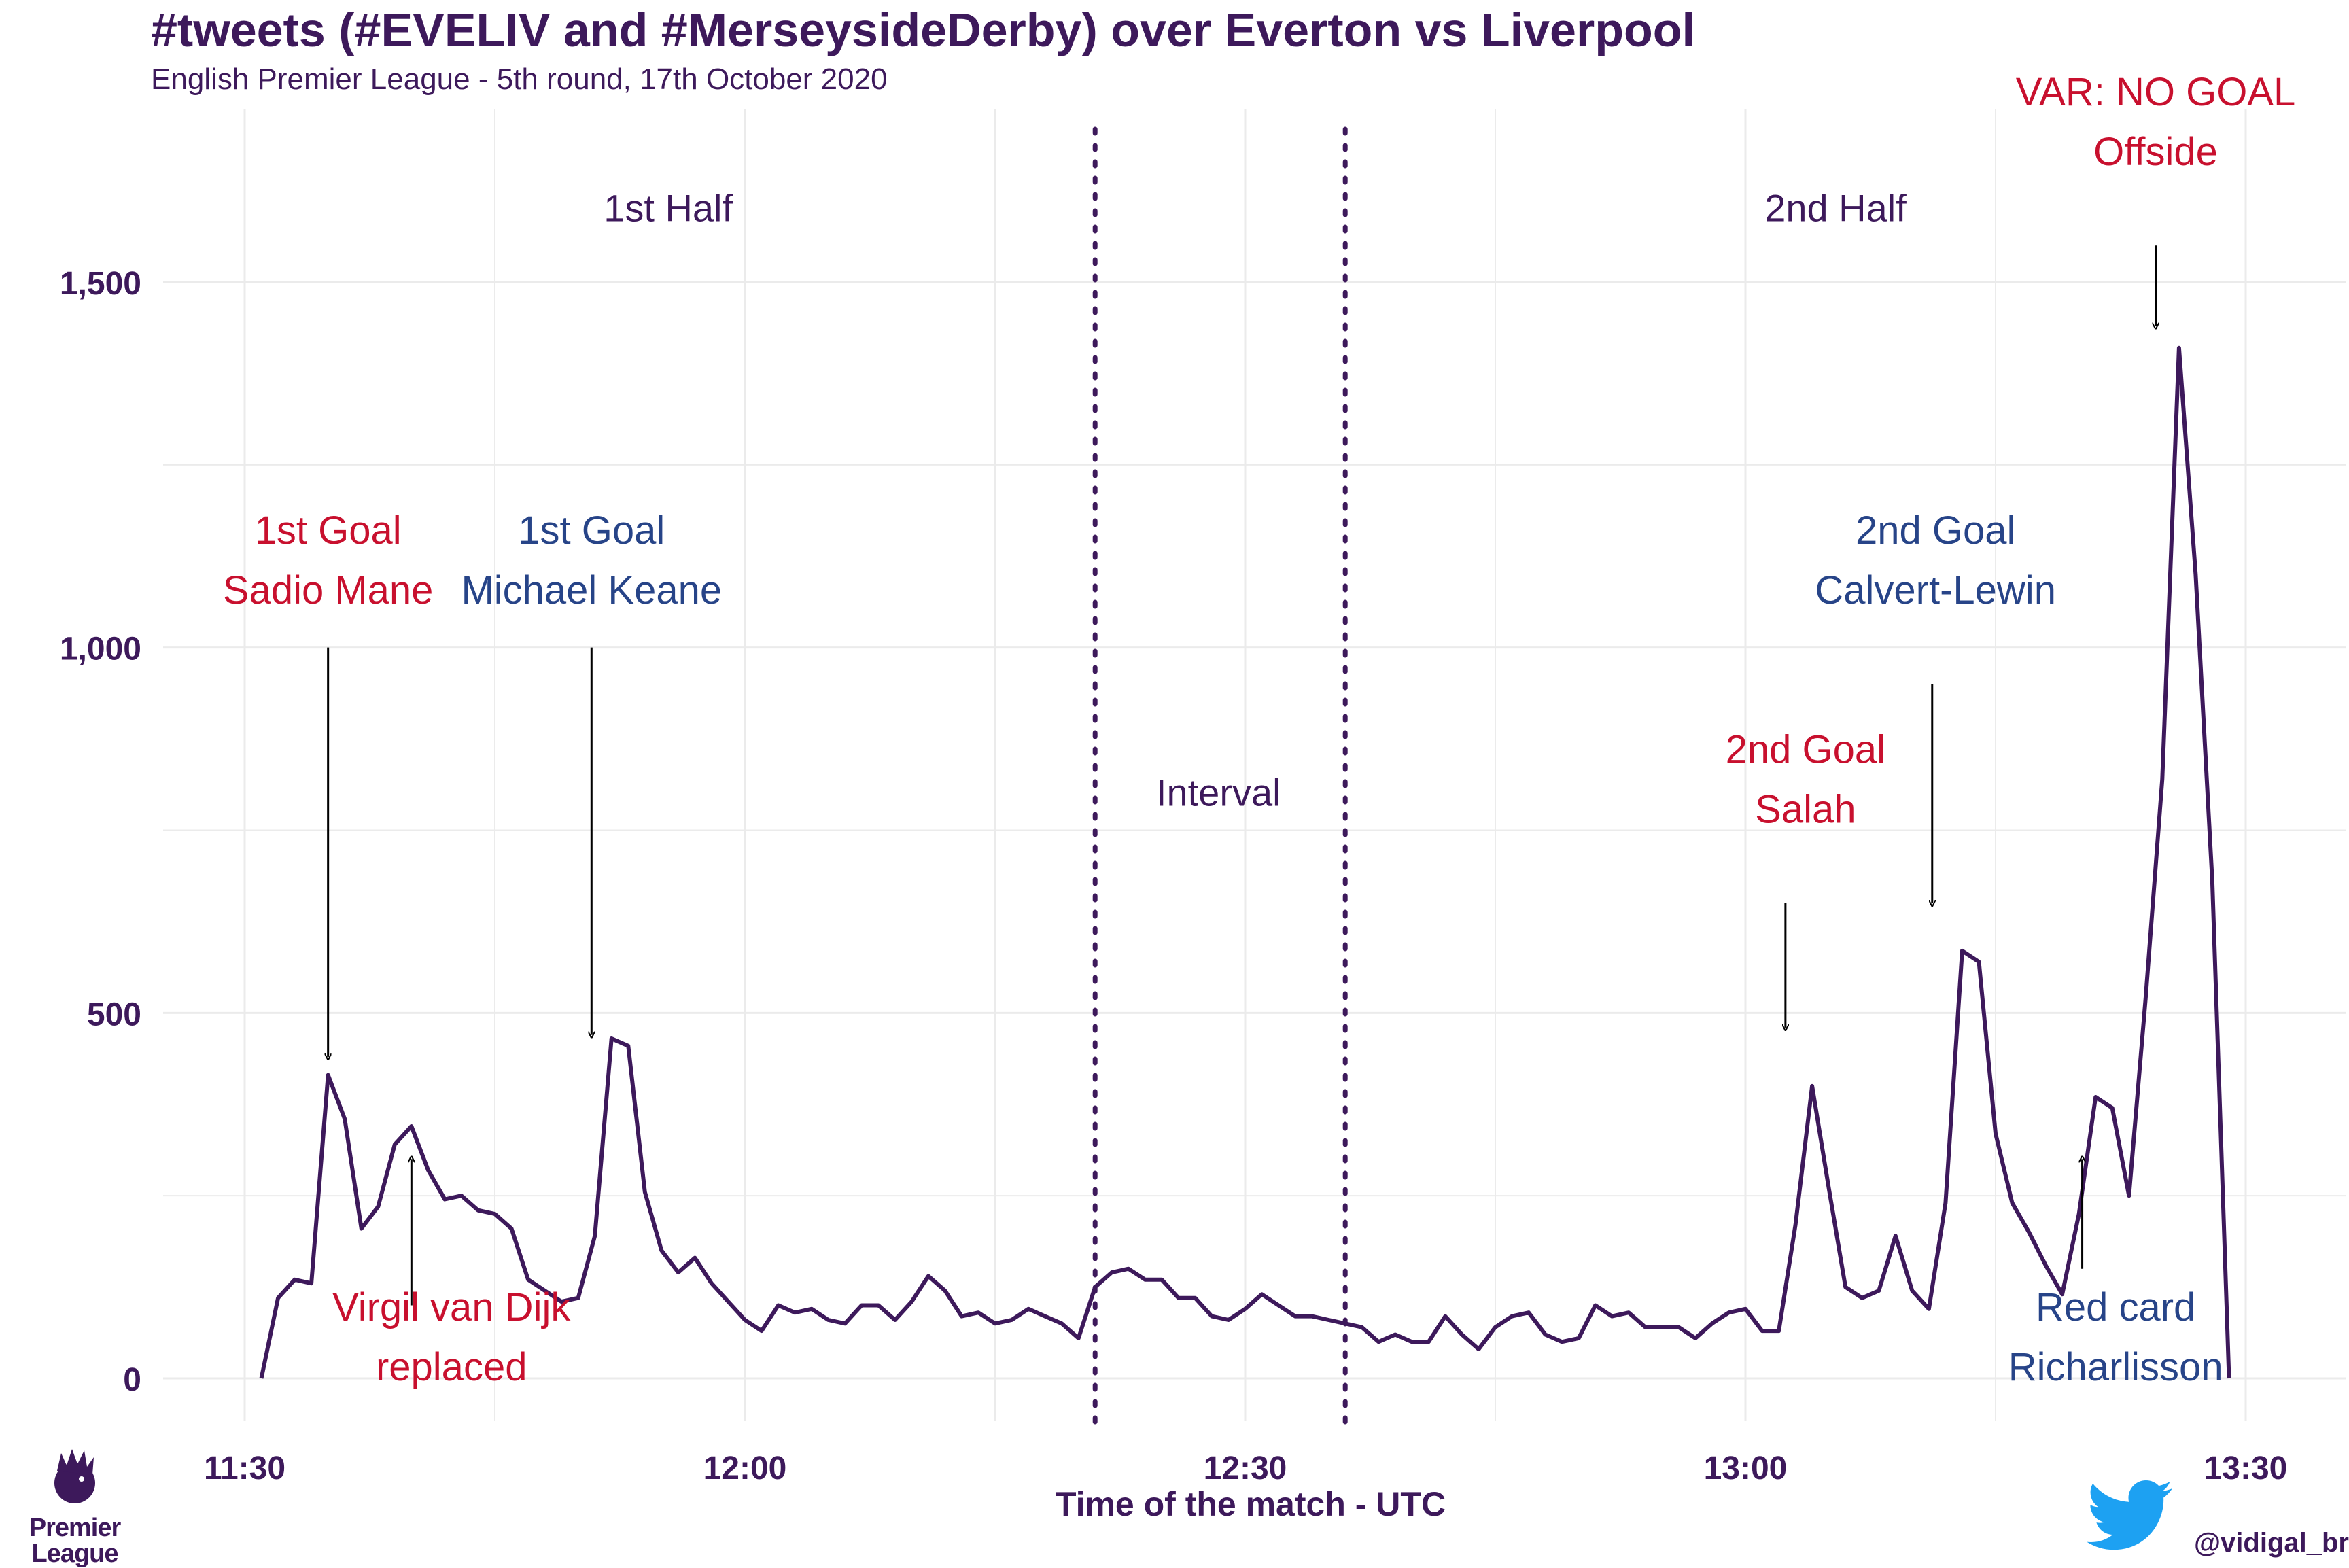 The width and height of the screenshot is (2349, 1568). I want to click on annotation-text: Red card, so click(2115, 1307).